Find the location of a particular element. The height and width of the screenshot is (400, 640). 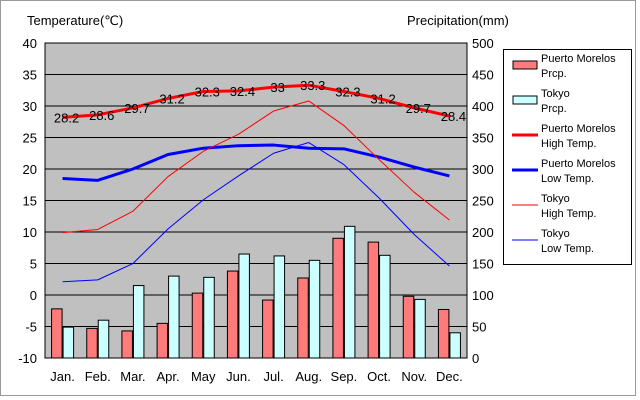

right-axis-title: Precipitation(mm) is located at coordinates (458, 20).